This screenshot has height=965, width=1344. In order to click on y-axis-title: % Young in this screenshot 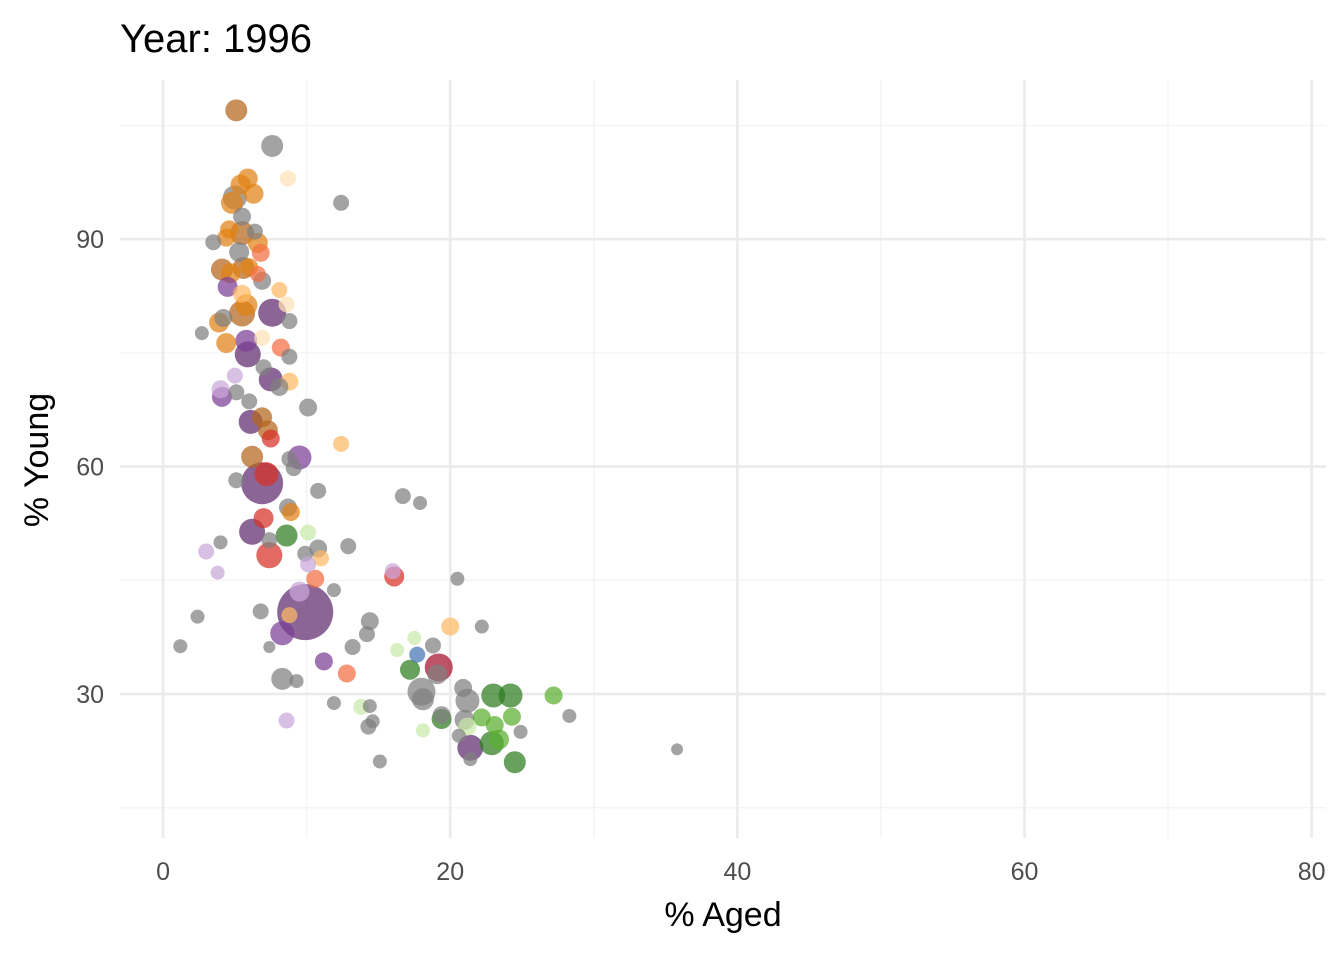, I will do `click(37, 460)`.